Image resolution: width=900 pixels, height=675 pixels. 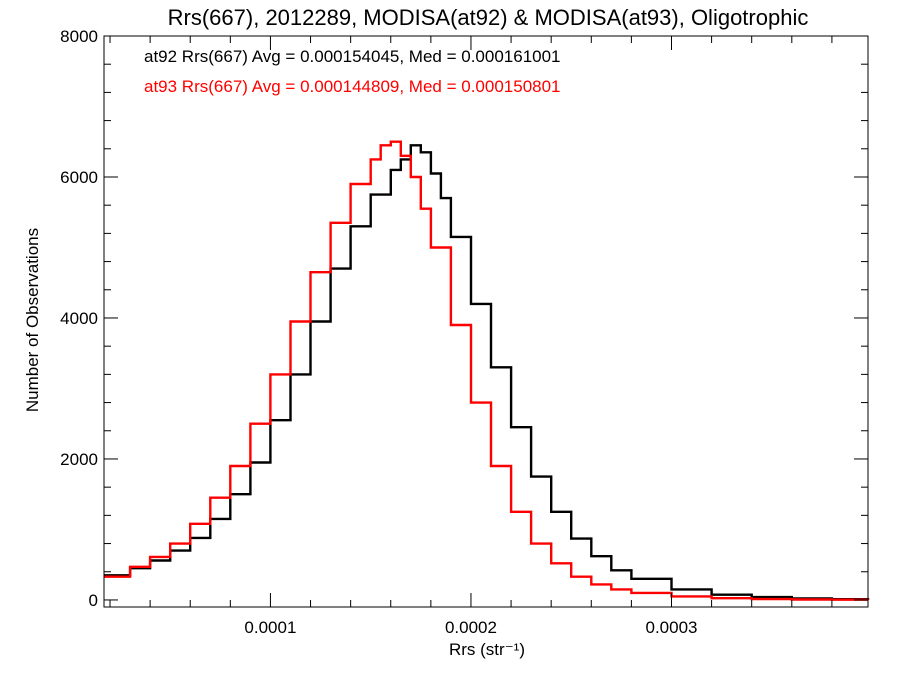 What do you see at coordinates (79, 459) in the screenshot?
I see `y-tick-label: 2000` at bounding box center [79, 459].